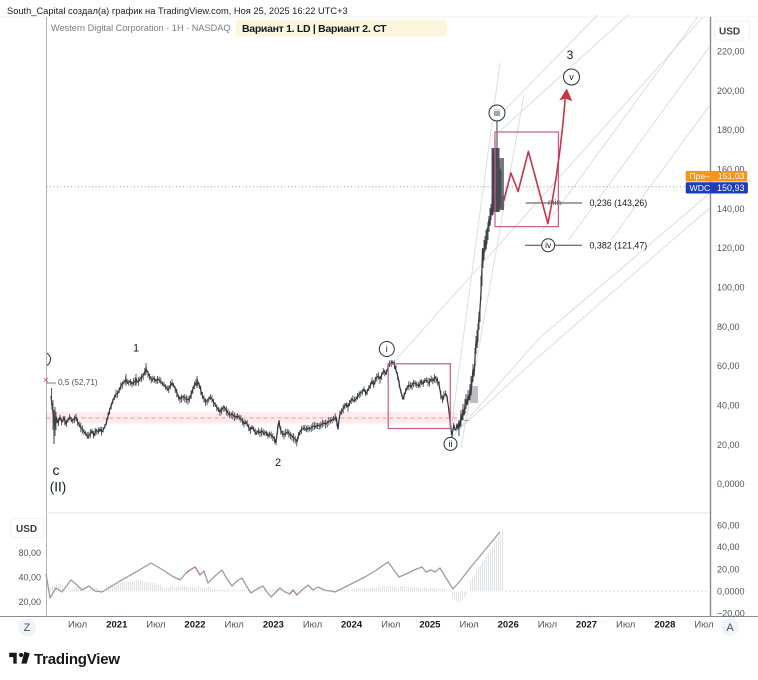 This screenshot has height=680, width=758. What do you see at coordinates (731, 613) in the screenshot?
I see `svg-text: −20,00` at bounding box center [731, 613].